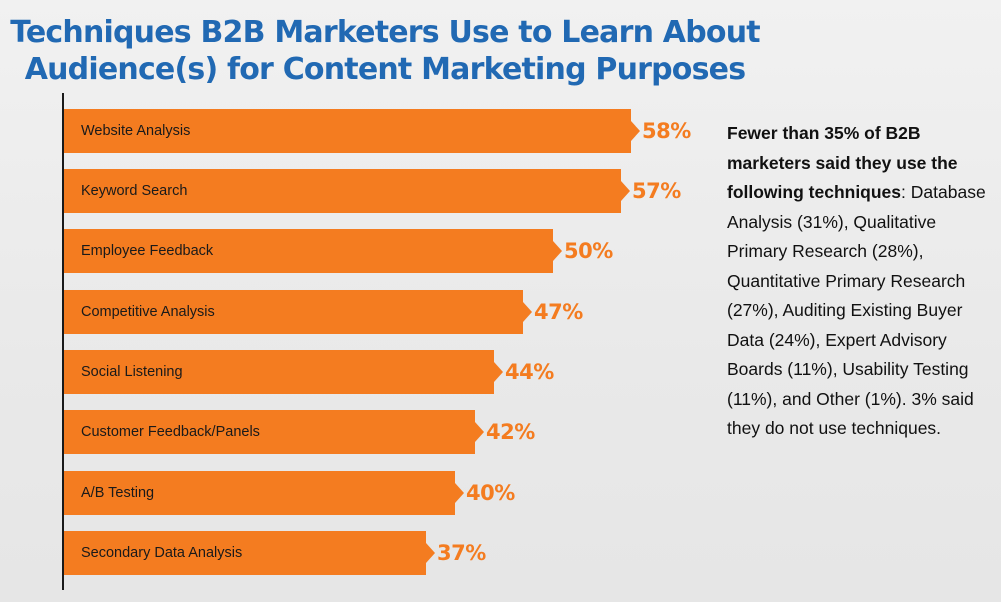 The height and width of the screenshot is (602, 1001). I want to click on bar-label: Secondary Data Analysis, so click(162, 553).